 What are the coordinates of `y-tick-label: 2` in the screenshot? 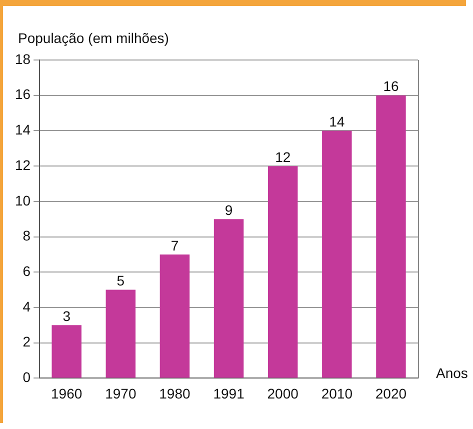 It's located at (26, 342).